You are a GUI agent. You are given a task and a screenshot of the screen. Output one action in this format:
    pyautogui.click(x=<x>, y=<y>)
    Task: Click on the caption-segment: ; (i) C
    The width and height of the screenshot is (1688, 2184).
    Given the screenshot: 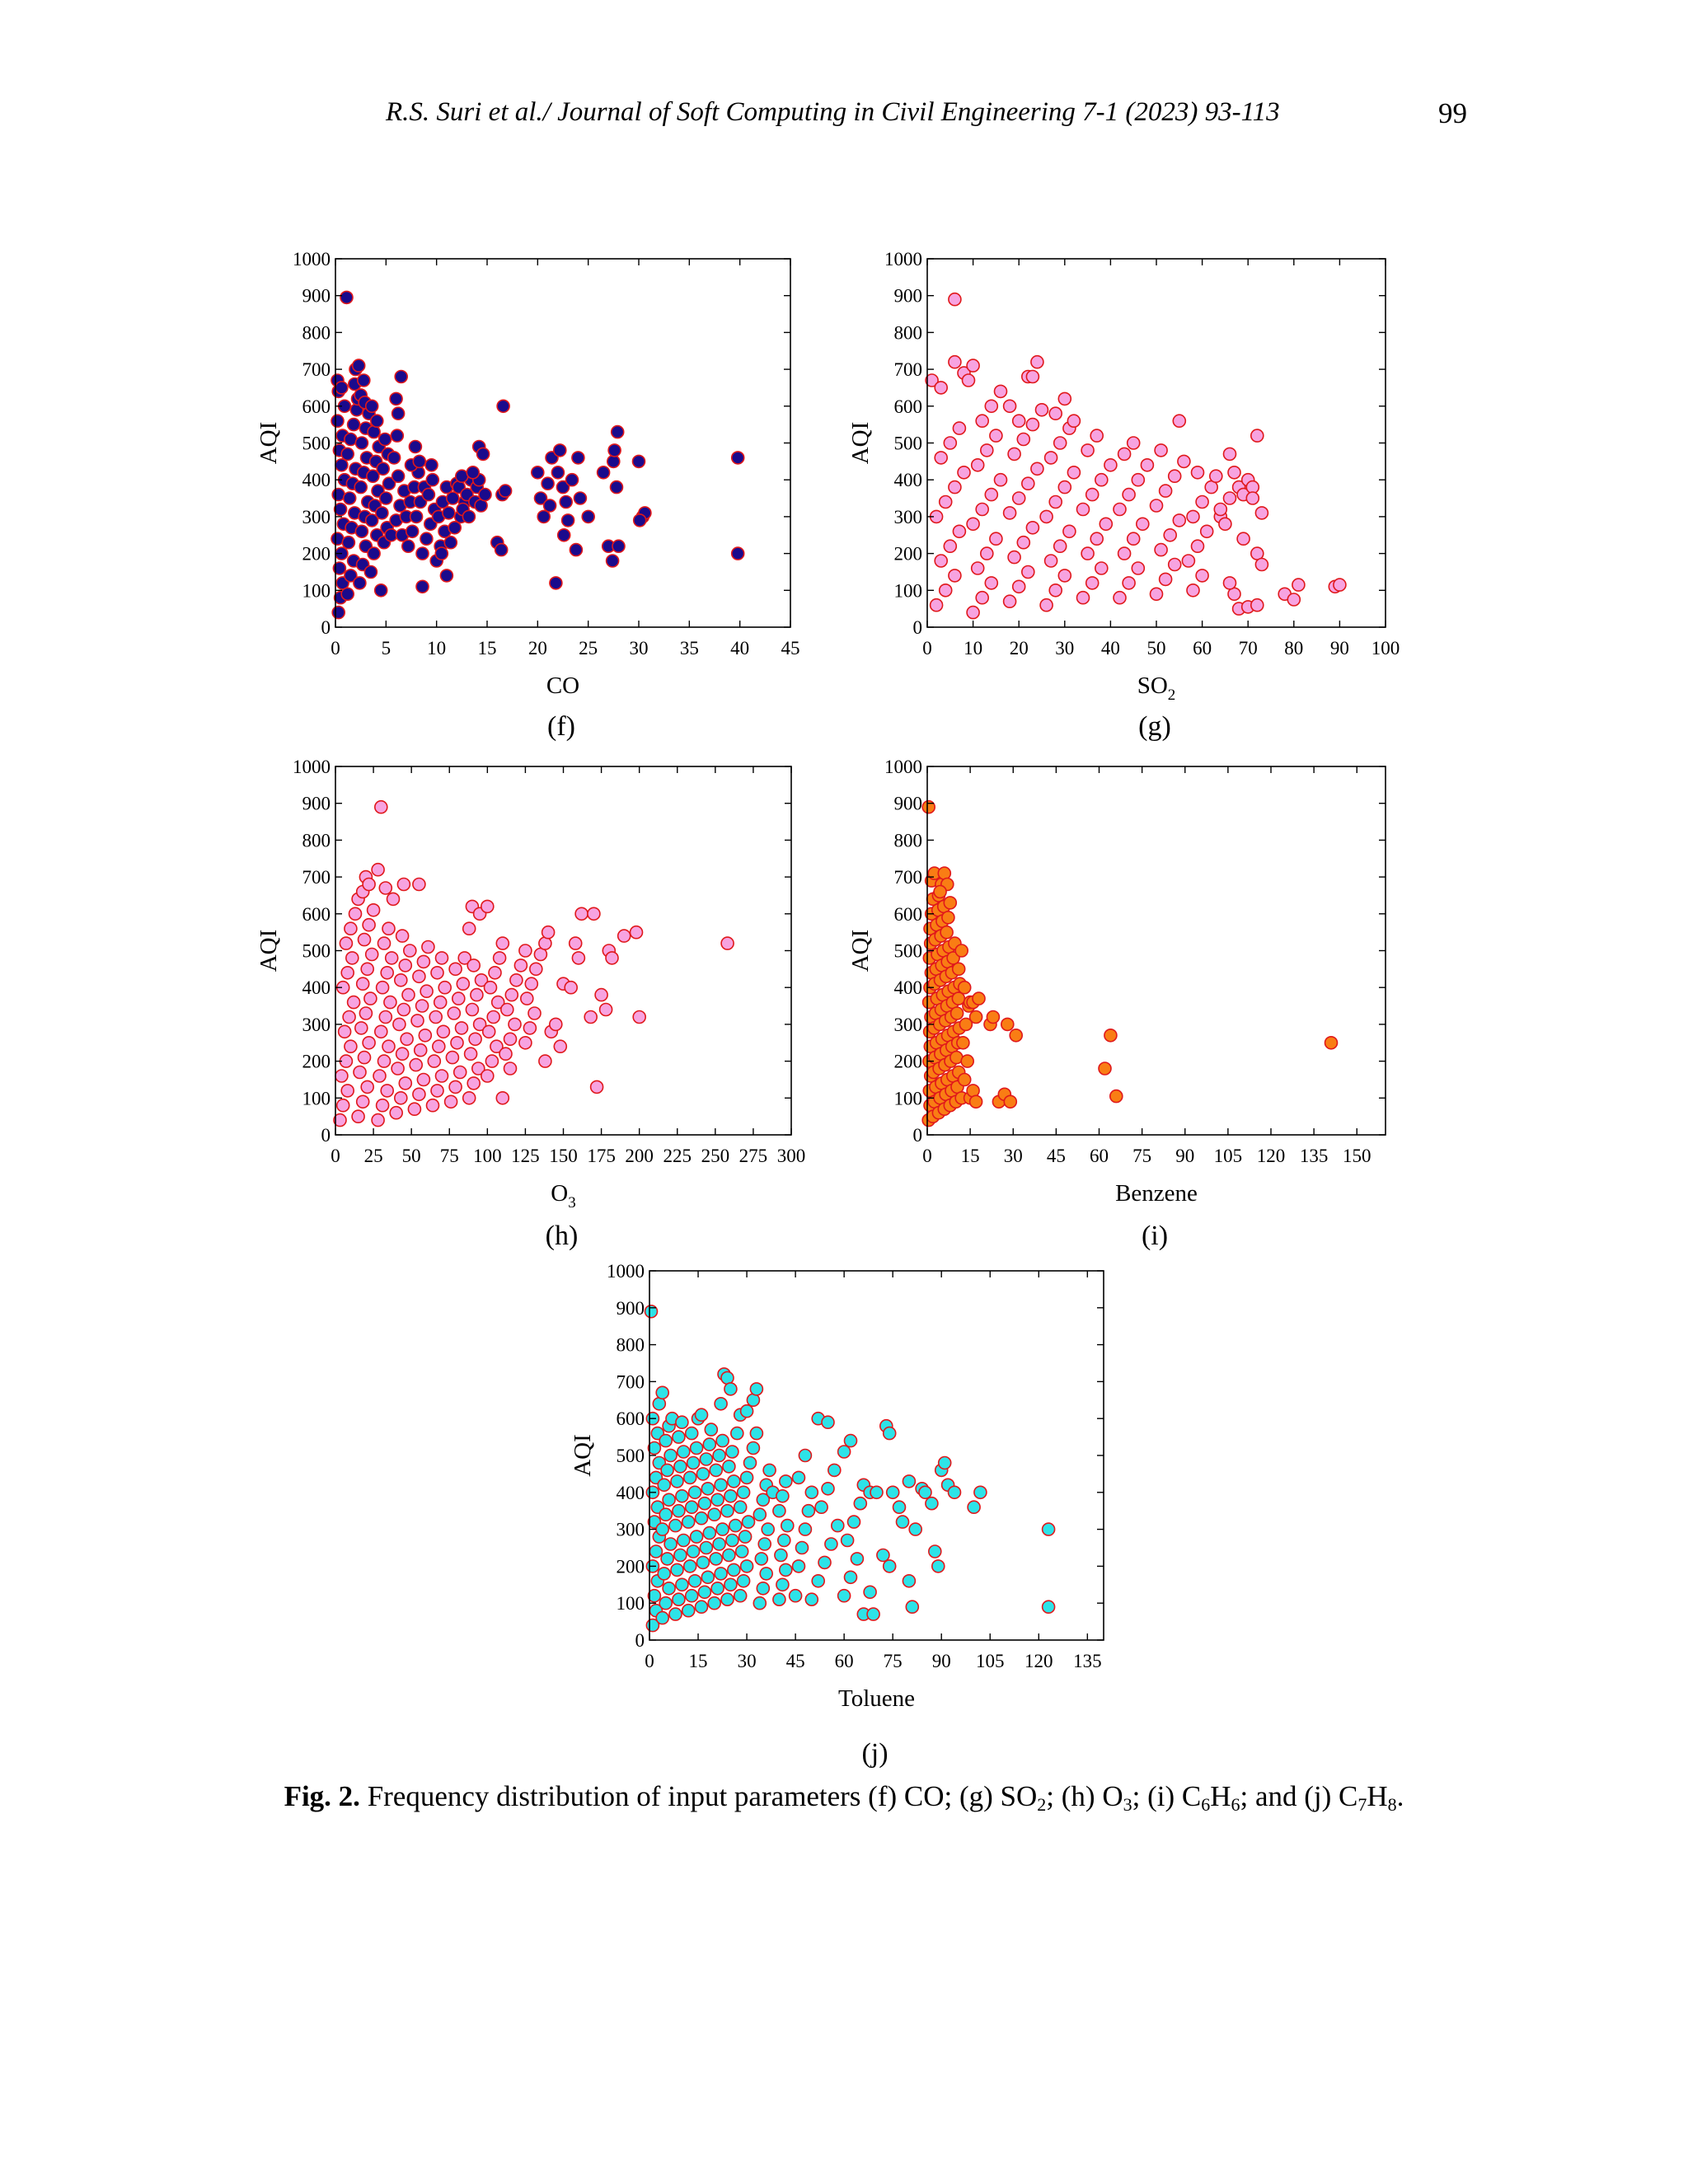 What is the action you would take?
    pyautogui.click(x=1167, y=1796)
    